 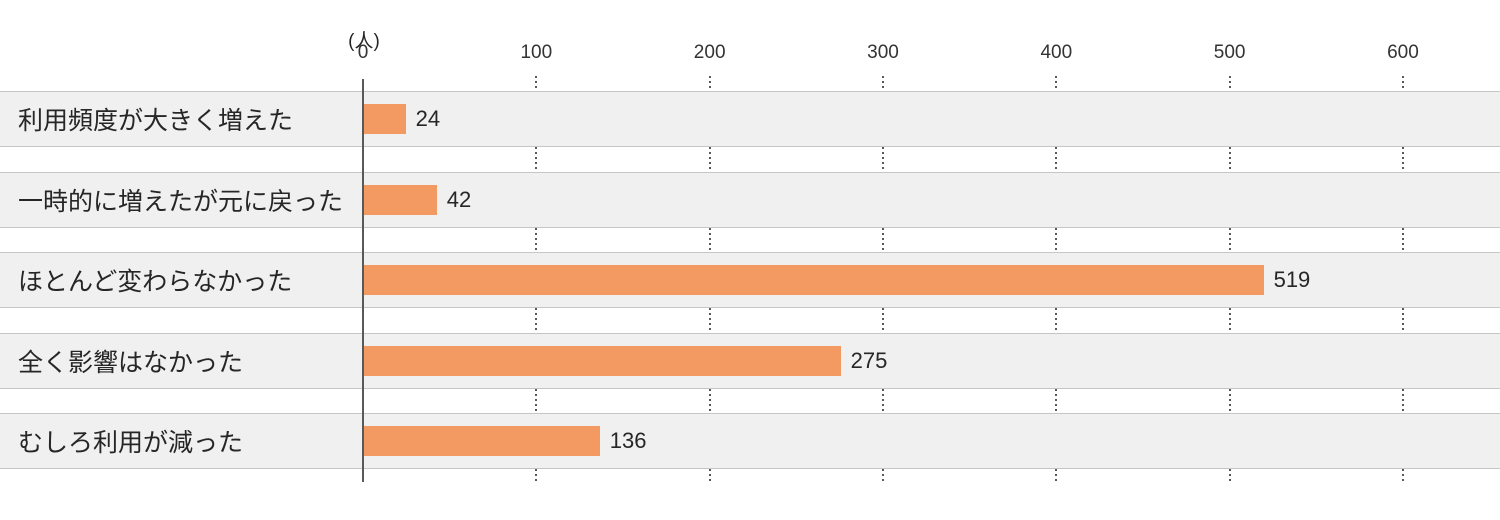 I want to click on value-label: 42, so click(x=459, y=199).